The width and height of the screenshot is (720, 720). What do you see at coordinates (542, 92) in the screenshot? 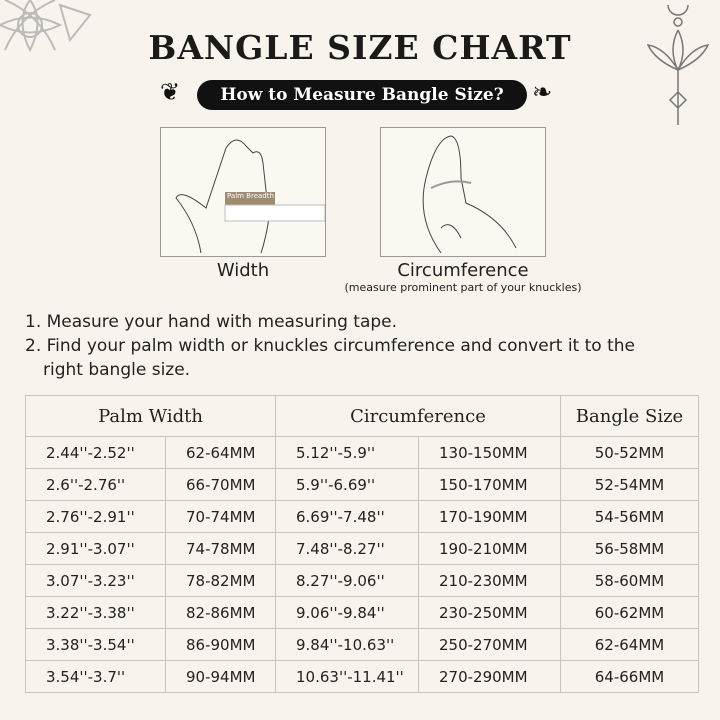
I see `flourish-right-icon: ❧` at bounding box center [542, 92].